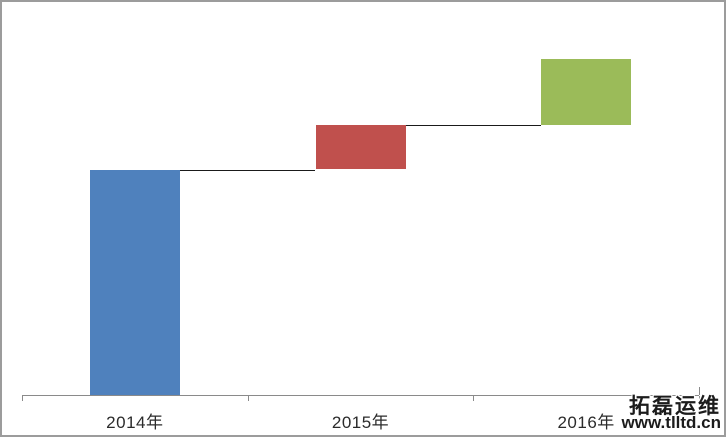  What do you see at coordinates (699, 391) in the screenshot?
I see `x-axis-end-riser` at bounding box center [699, 391].